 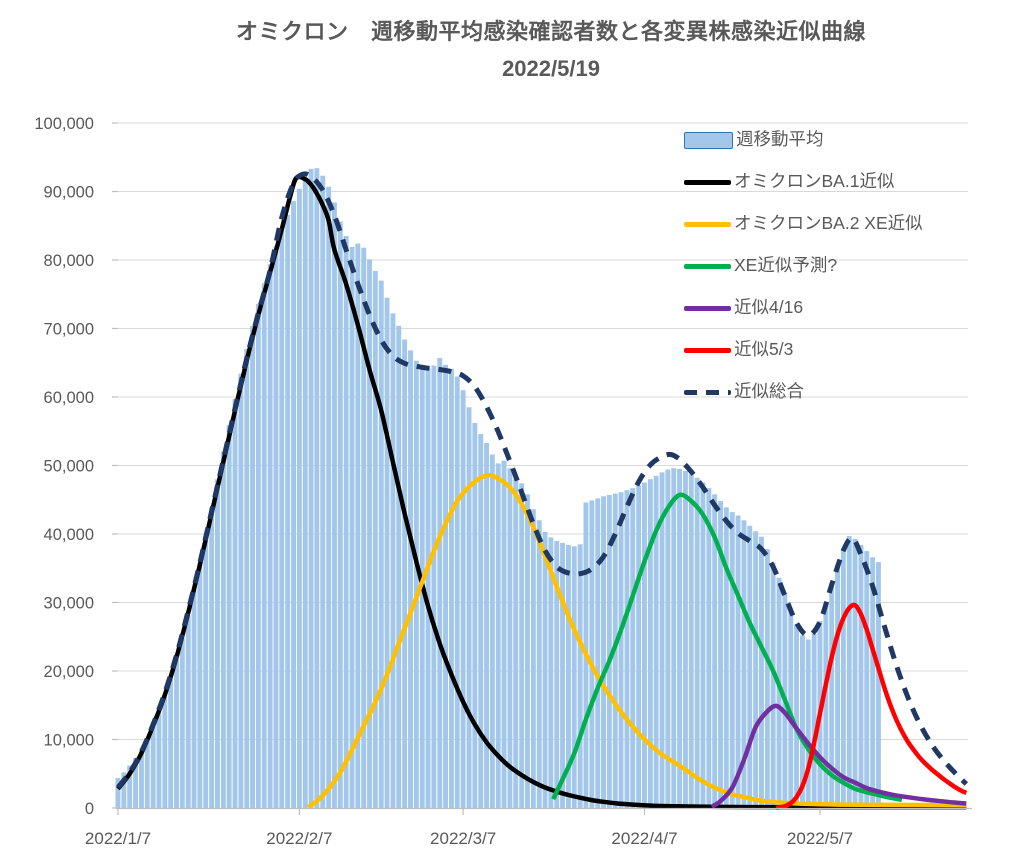 I want to click on x-axis-tick-label: 2022/1/7, so click(x=118, y=838).